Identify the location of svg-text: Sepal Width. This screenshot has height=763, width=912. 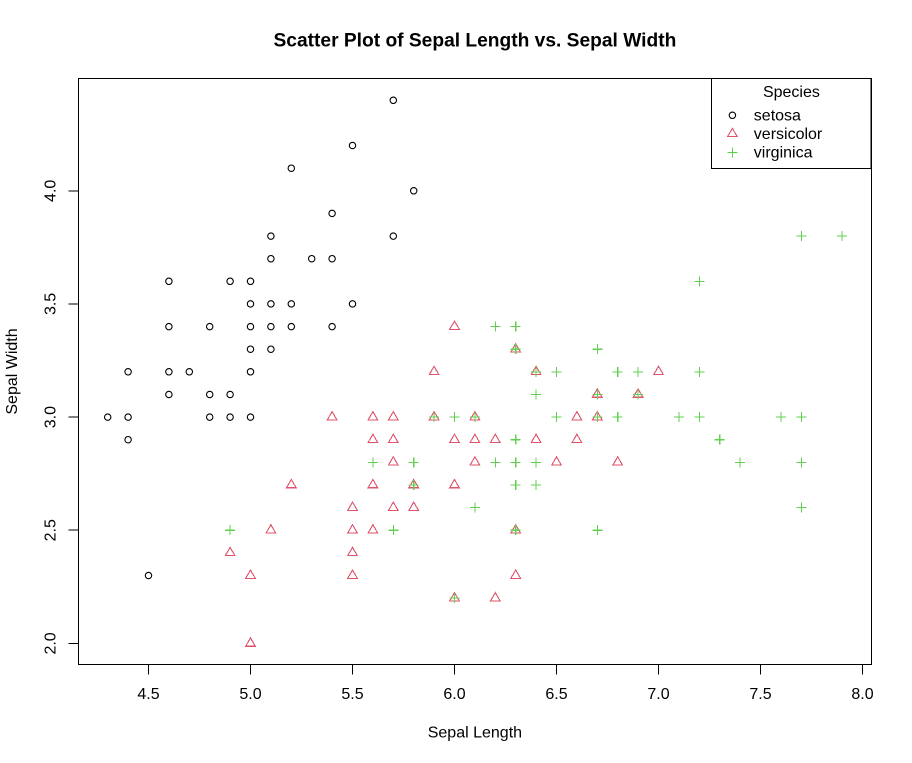
(12, 371).